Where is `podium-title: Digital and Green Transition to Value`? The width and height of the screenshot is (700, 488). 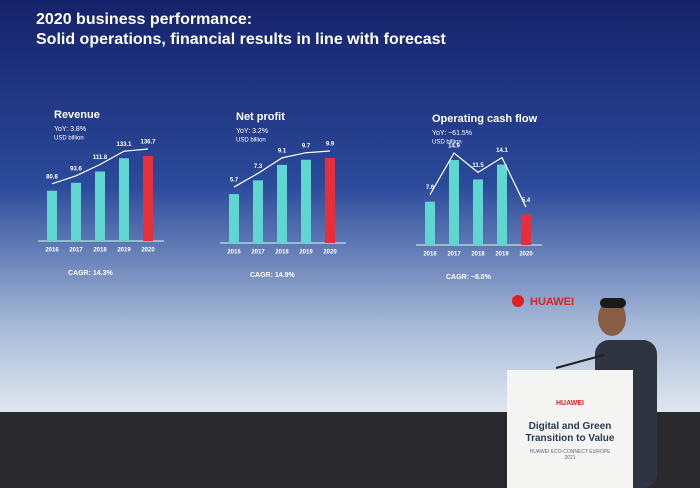 podium-title: Digital and Green Transition to Value is located at coordinates (570, 432).